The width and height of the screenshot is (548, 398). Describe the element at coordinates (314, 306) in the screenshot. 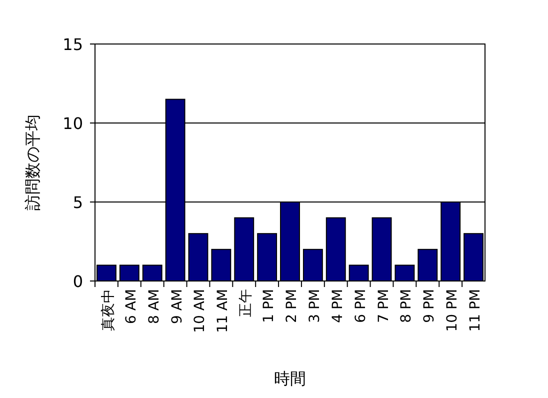

I see `x-tick-label: 3 PM` at that location.